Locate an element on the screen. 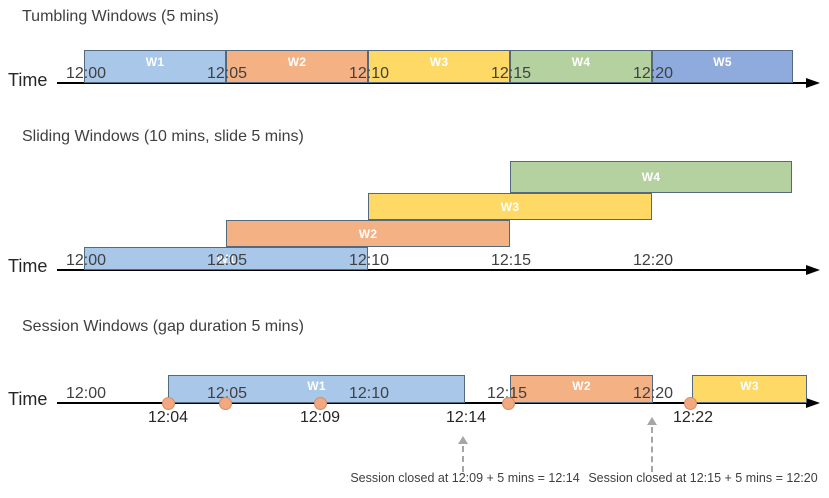 Image resolution: width=829 pixels, height=498 pixels. session-time-axis is located at coordinates (432, 403).